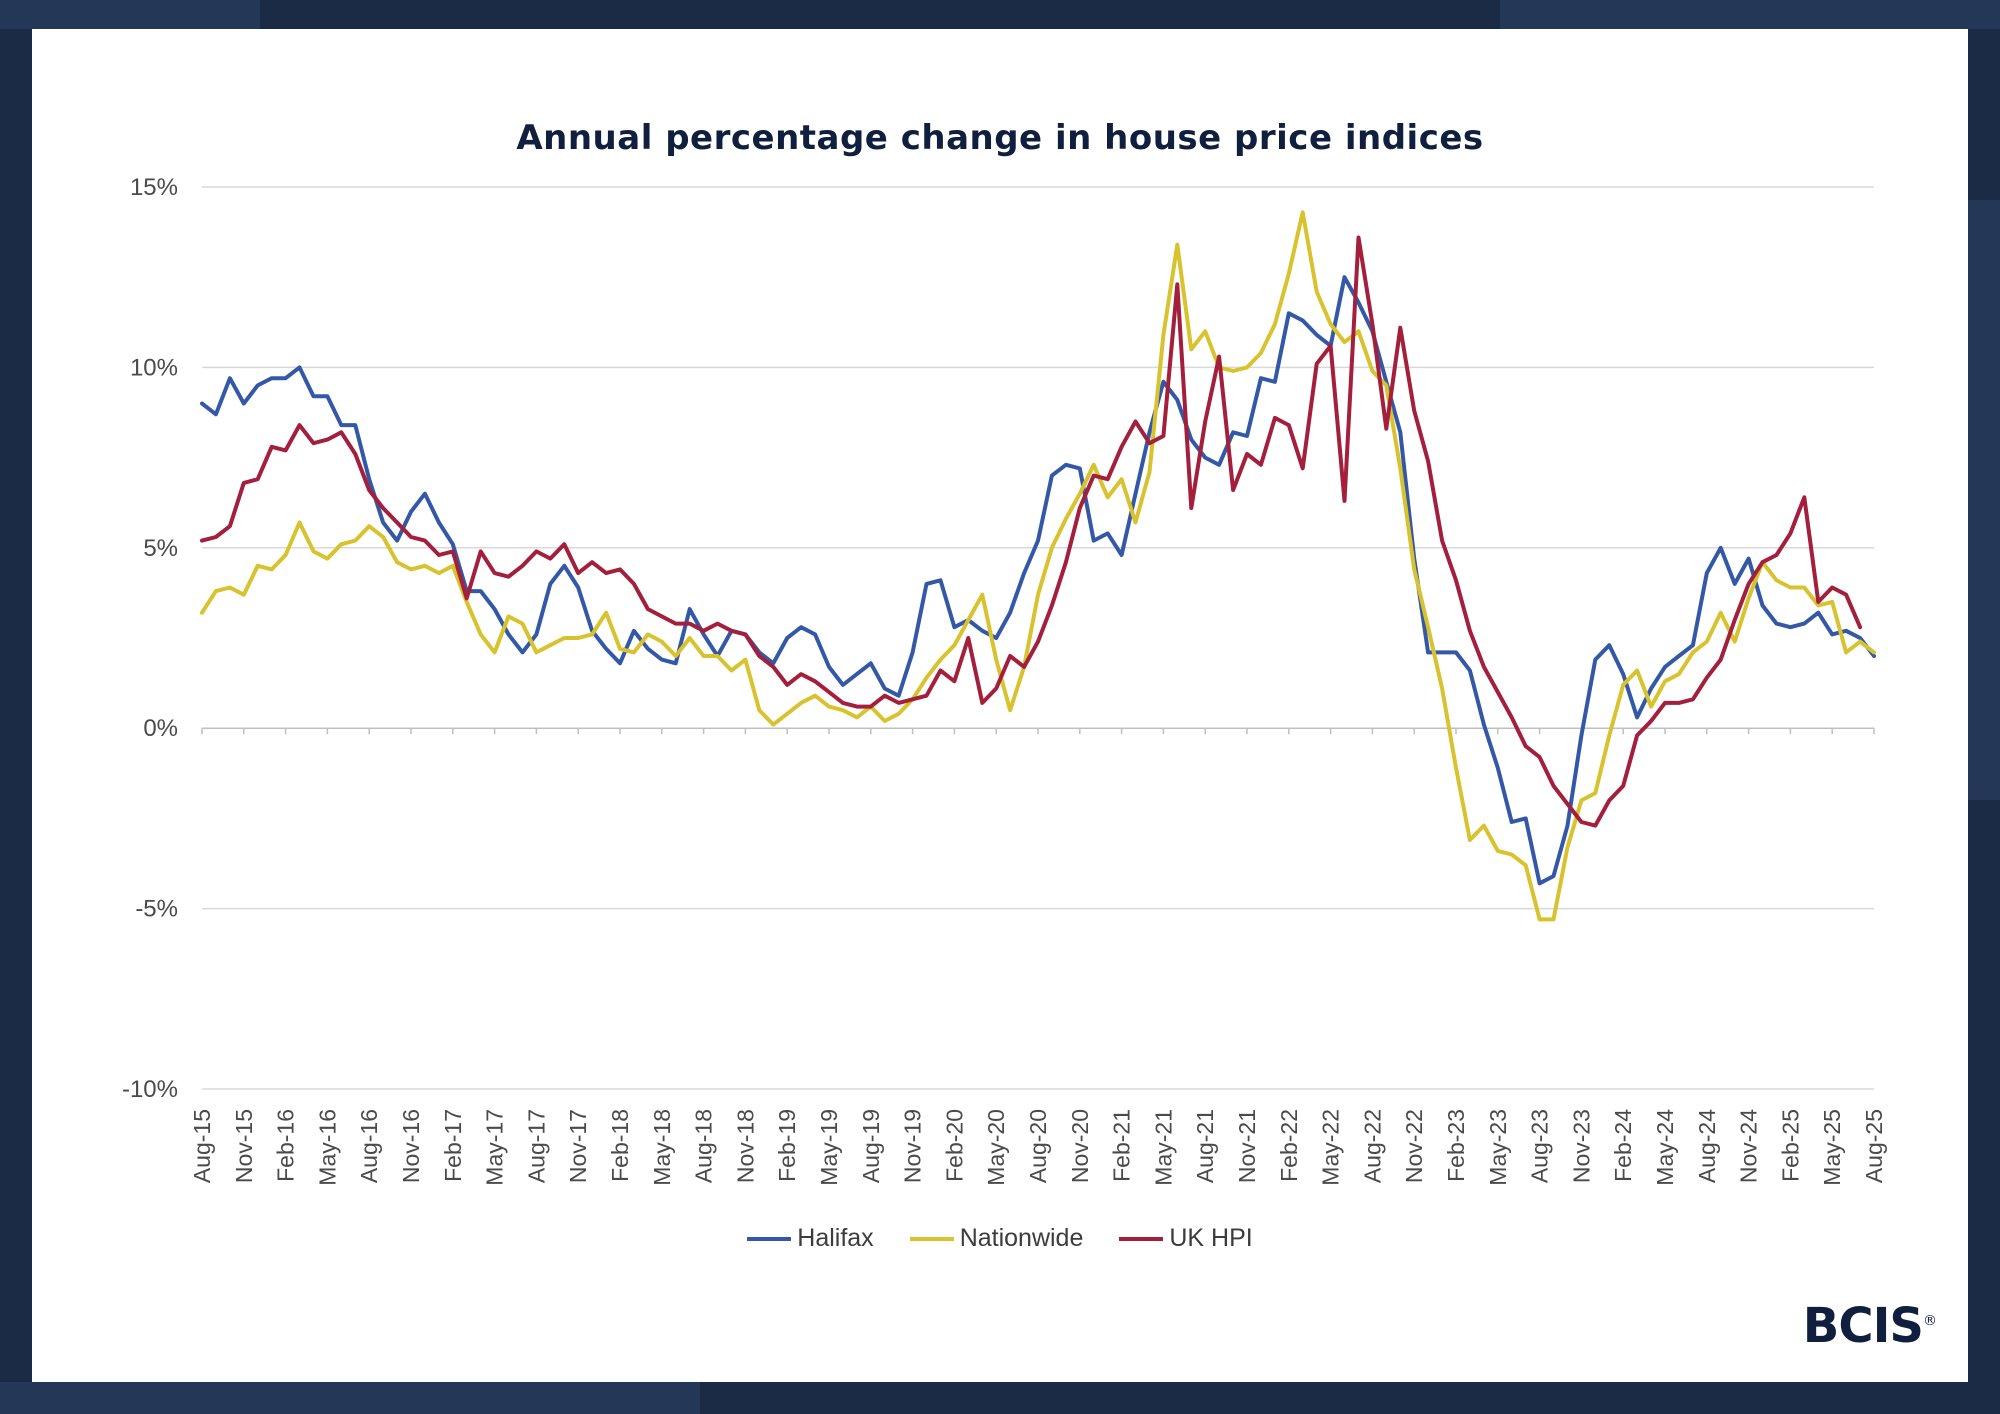 Image resolution: width=2000 pixels, height=1414 pixels. Describe the element at coordinates (1749, 1146) in the screenshot. I see `x-tick-label: Nov-24` at that location.